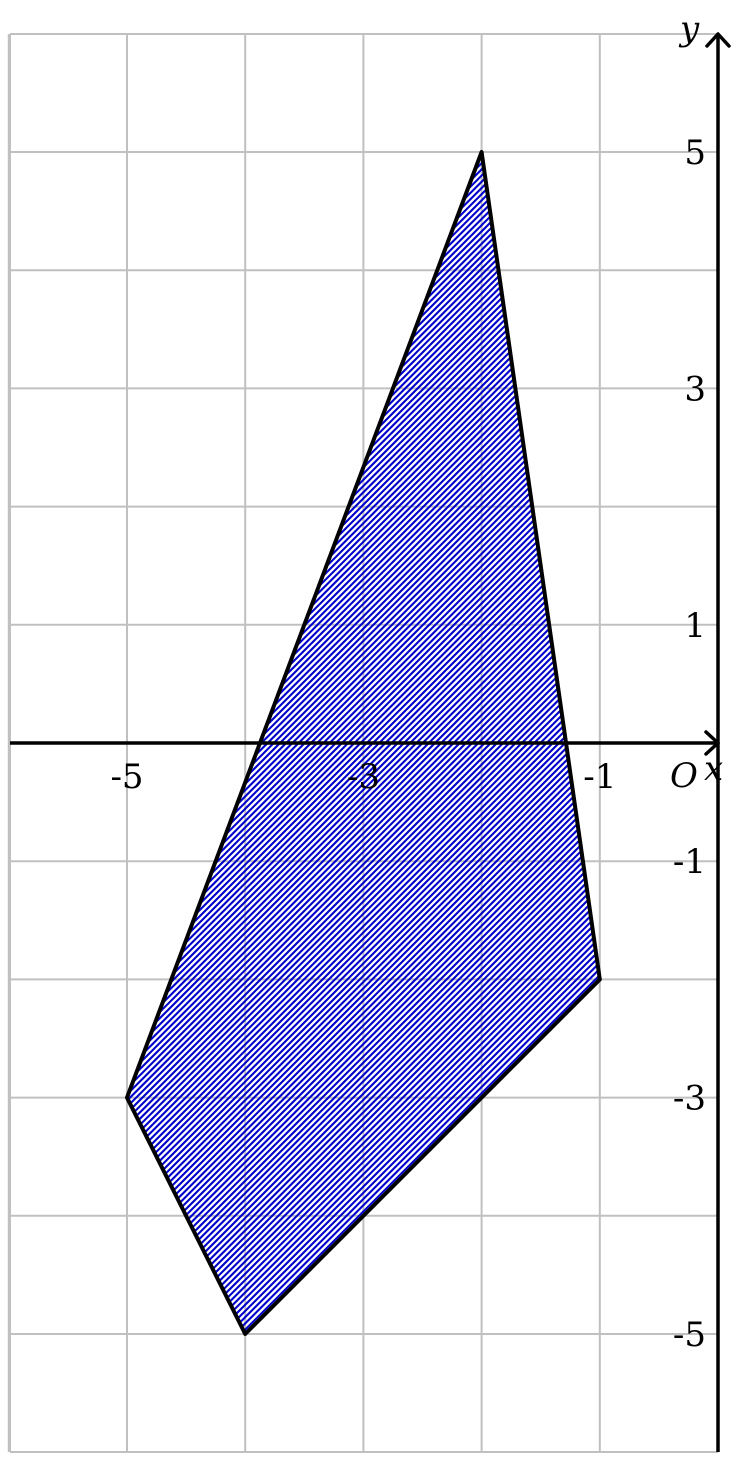  Describe the element at coordinates (689, 1099) in the screenshot. I see `y-tick-label: -3` at that location.